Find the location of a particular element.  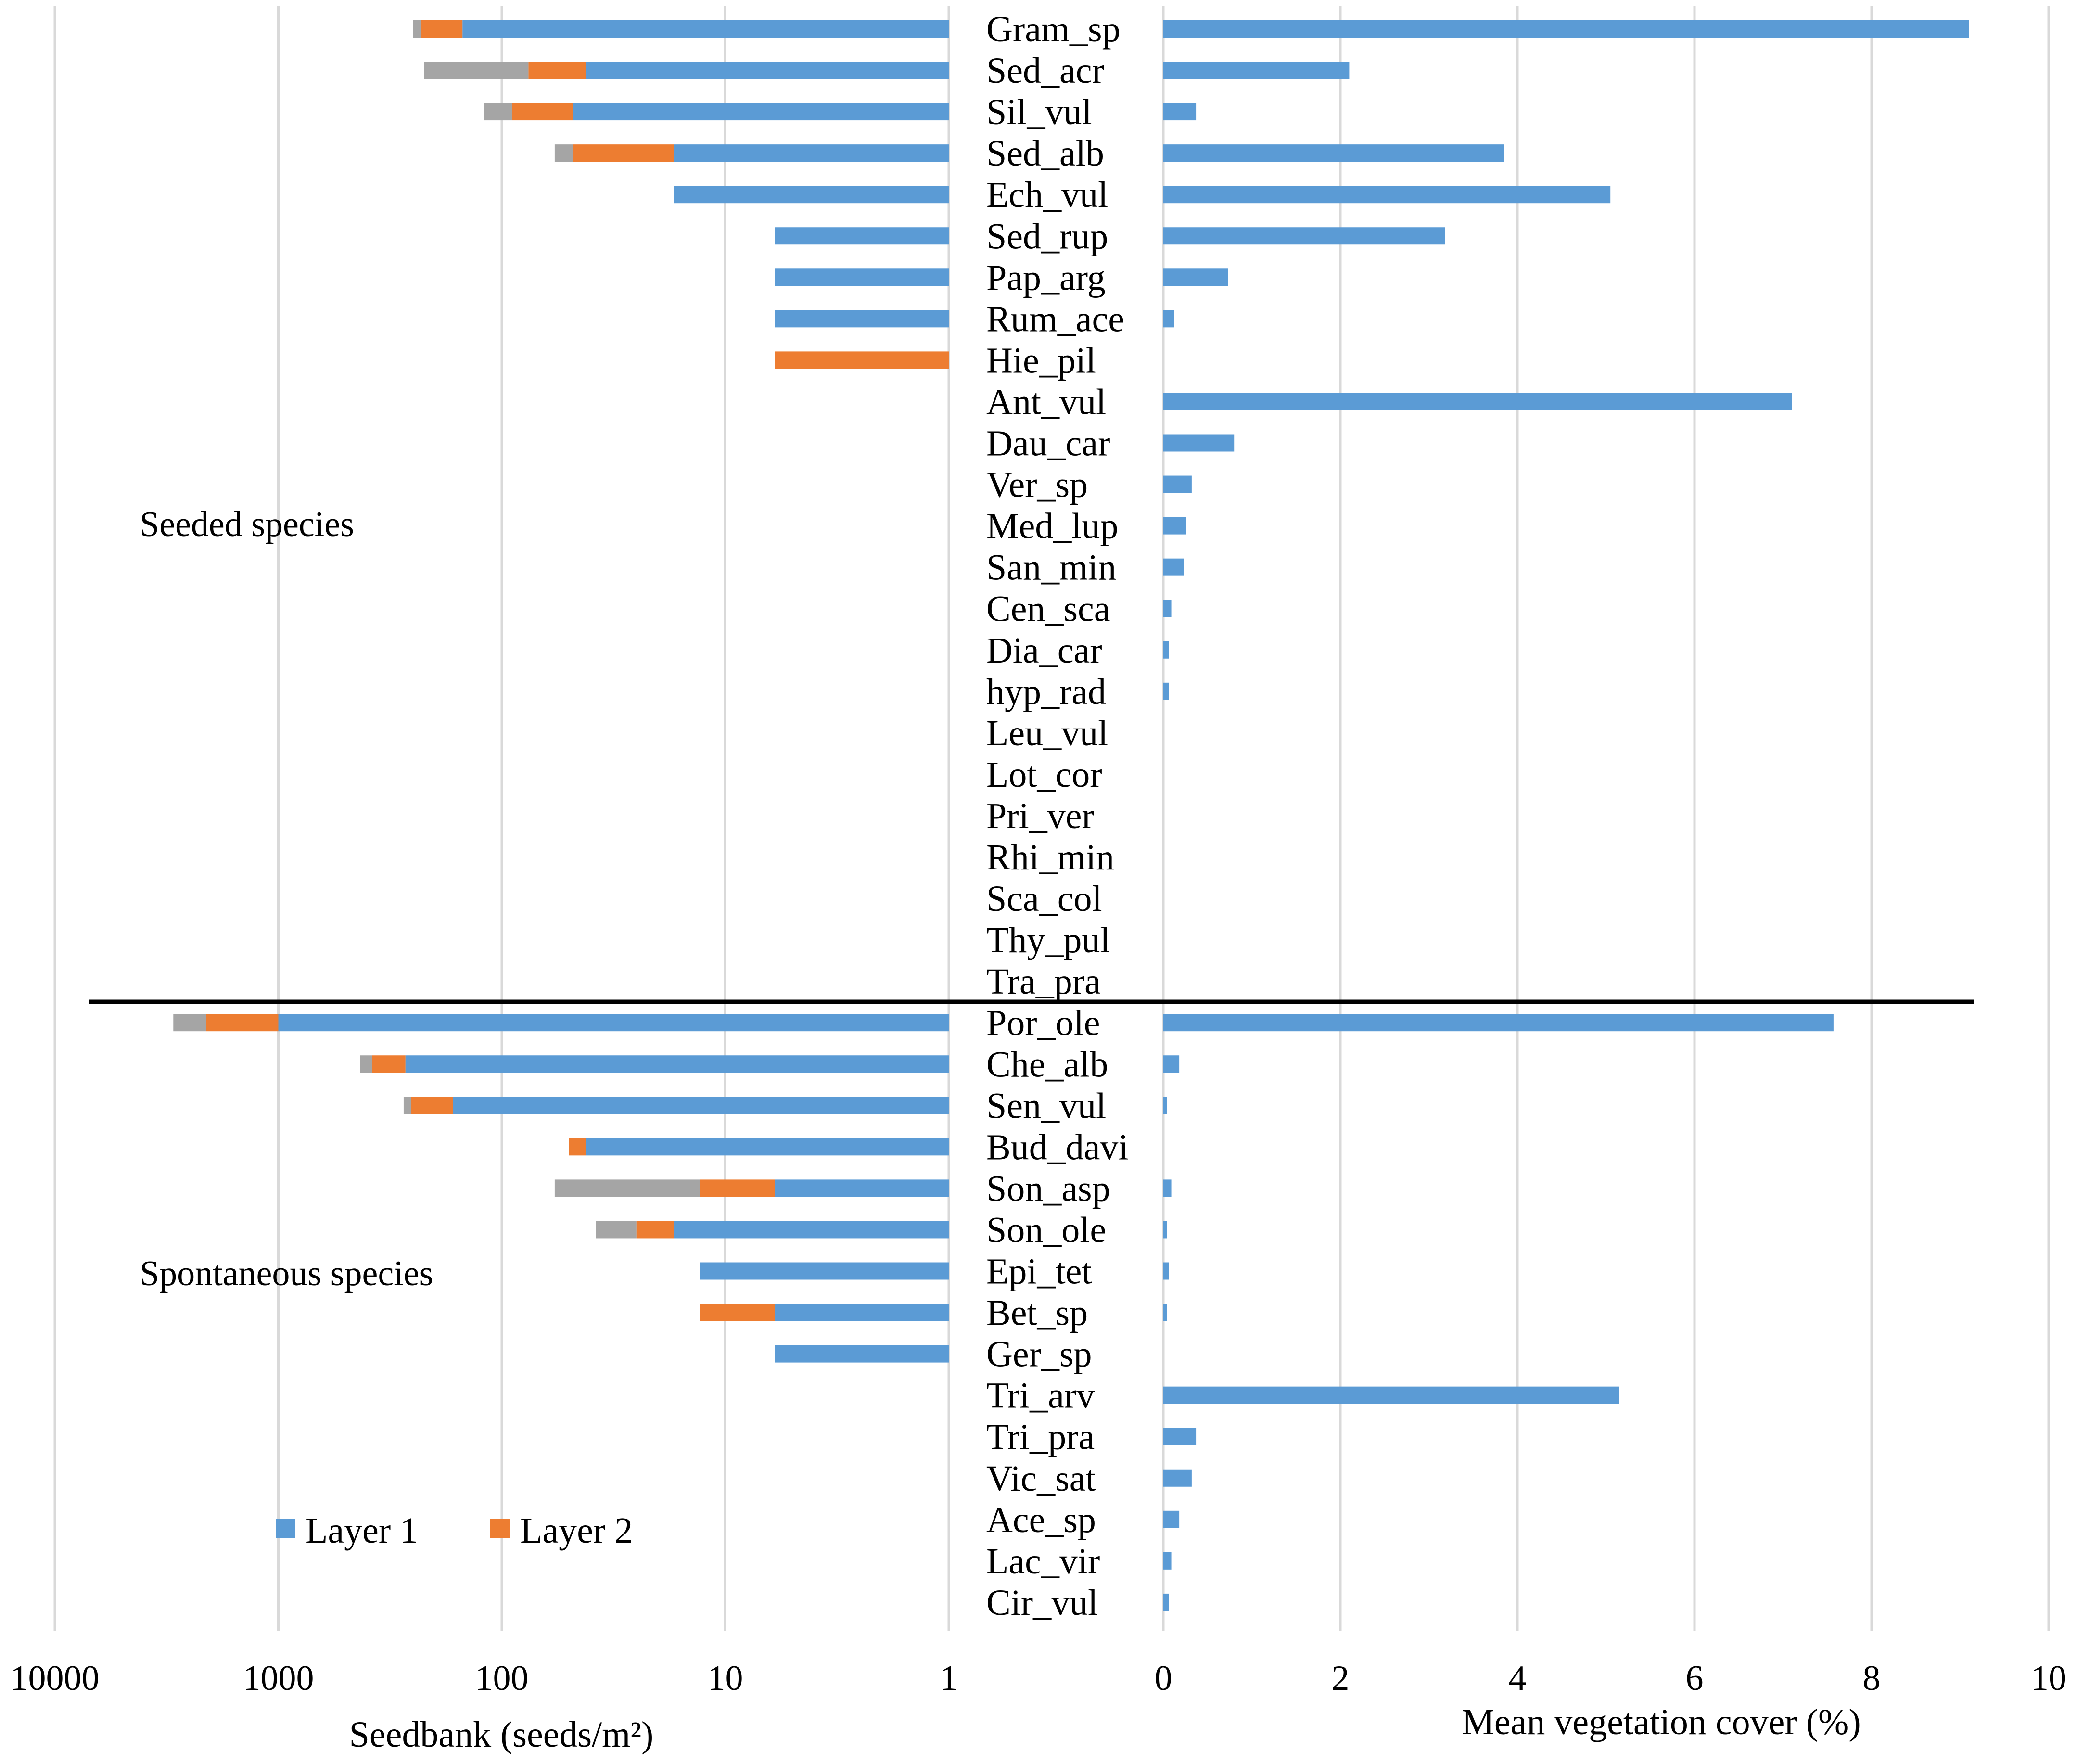

cover-tick-label: 10 is located at coordinates (2048, 1678).